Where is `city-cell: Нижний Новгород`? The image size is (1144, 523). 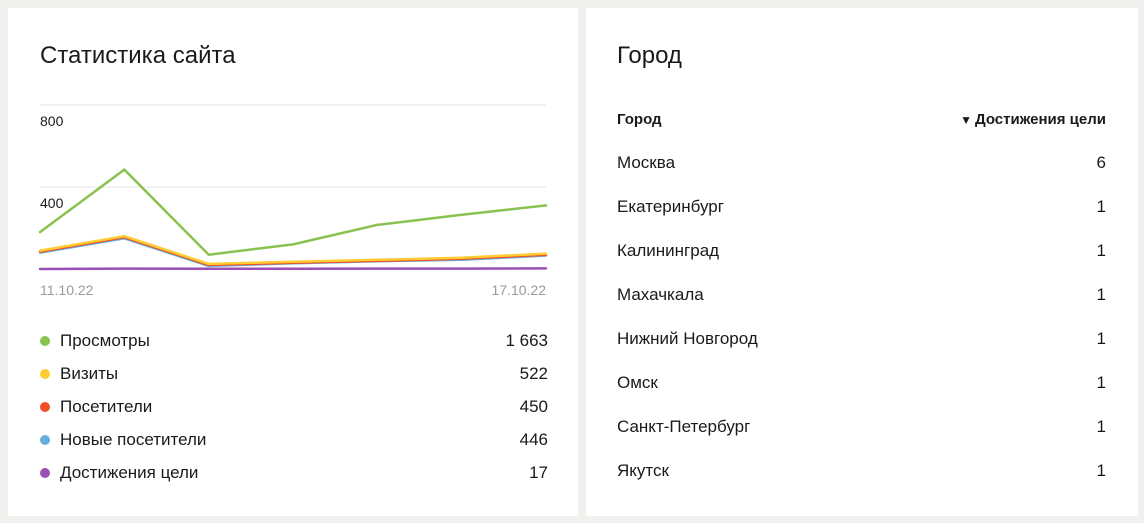 city-cell: Нижний Новгород is located at coordinates (687, 338).